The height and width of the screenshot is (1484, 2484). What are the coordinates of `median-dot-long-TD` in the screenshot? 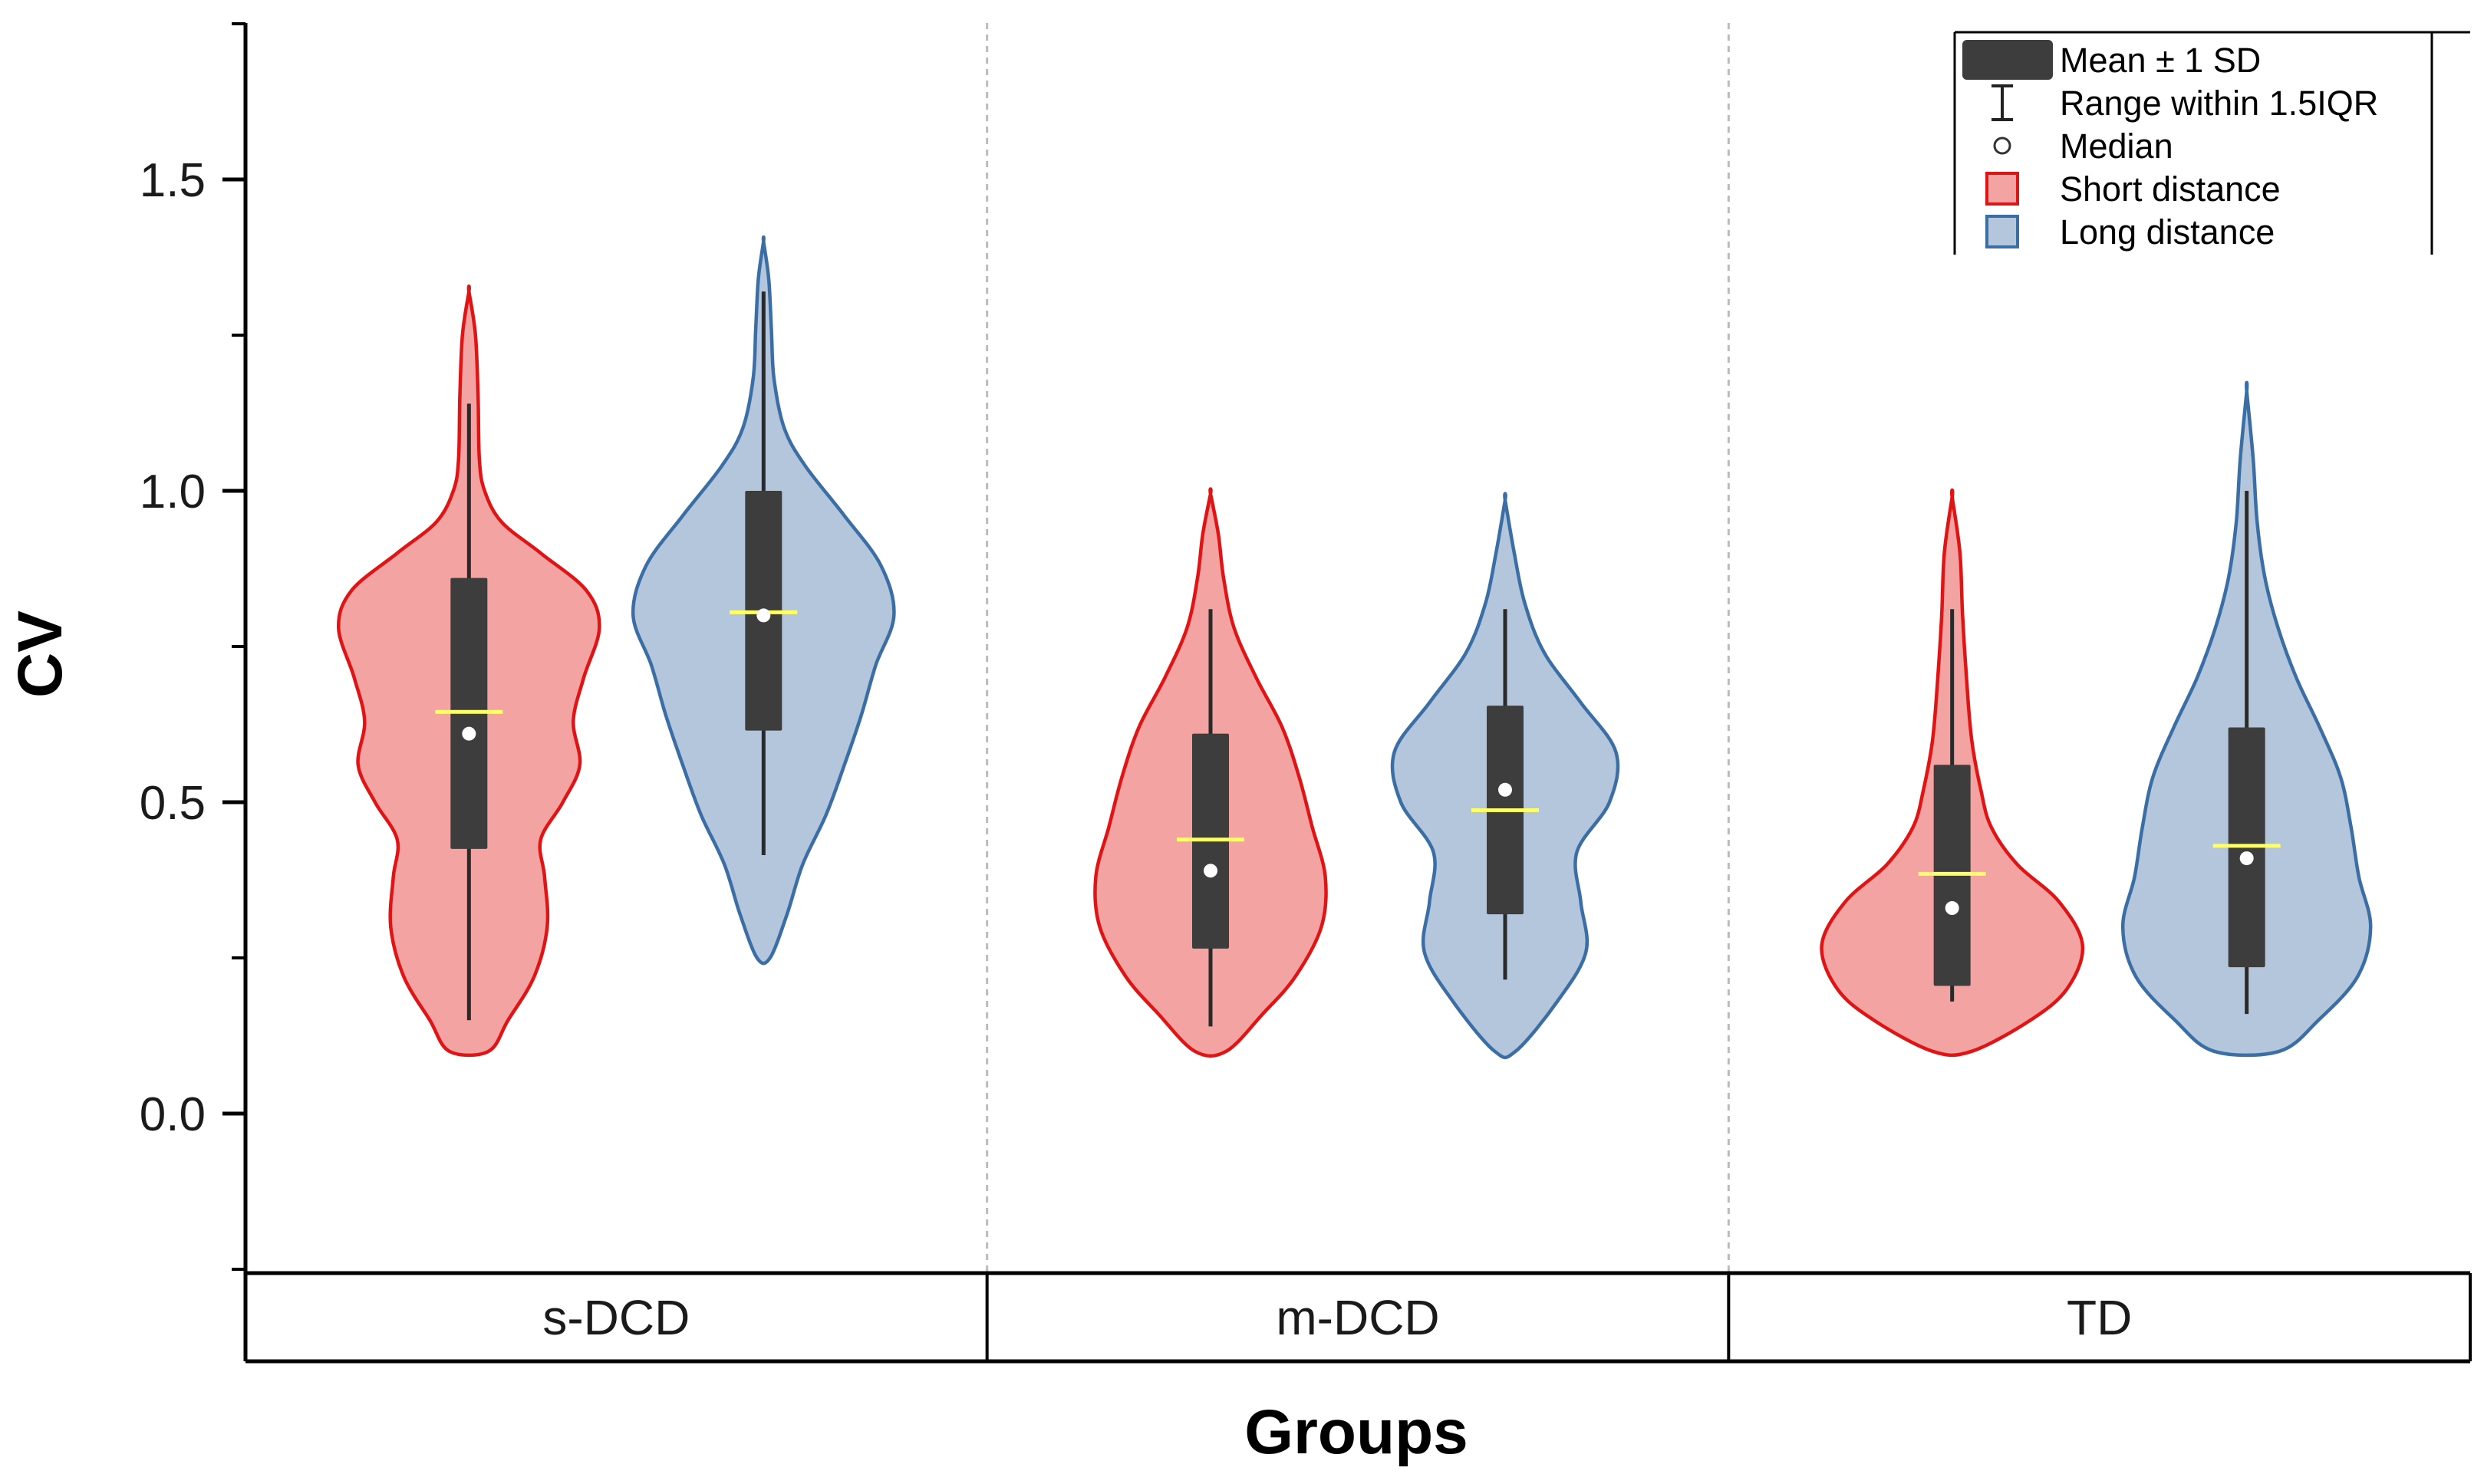 It's located at (2246, 858).